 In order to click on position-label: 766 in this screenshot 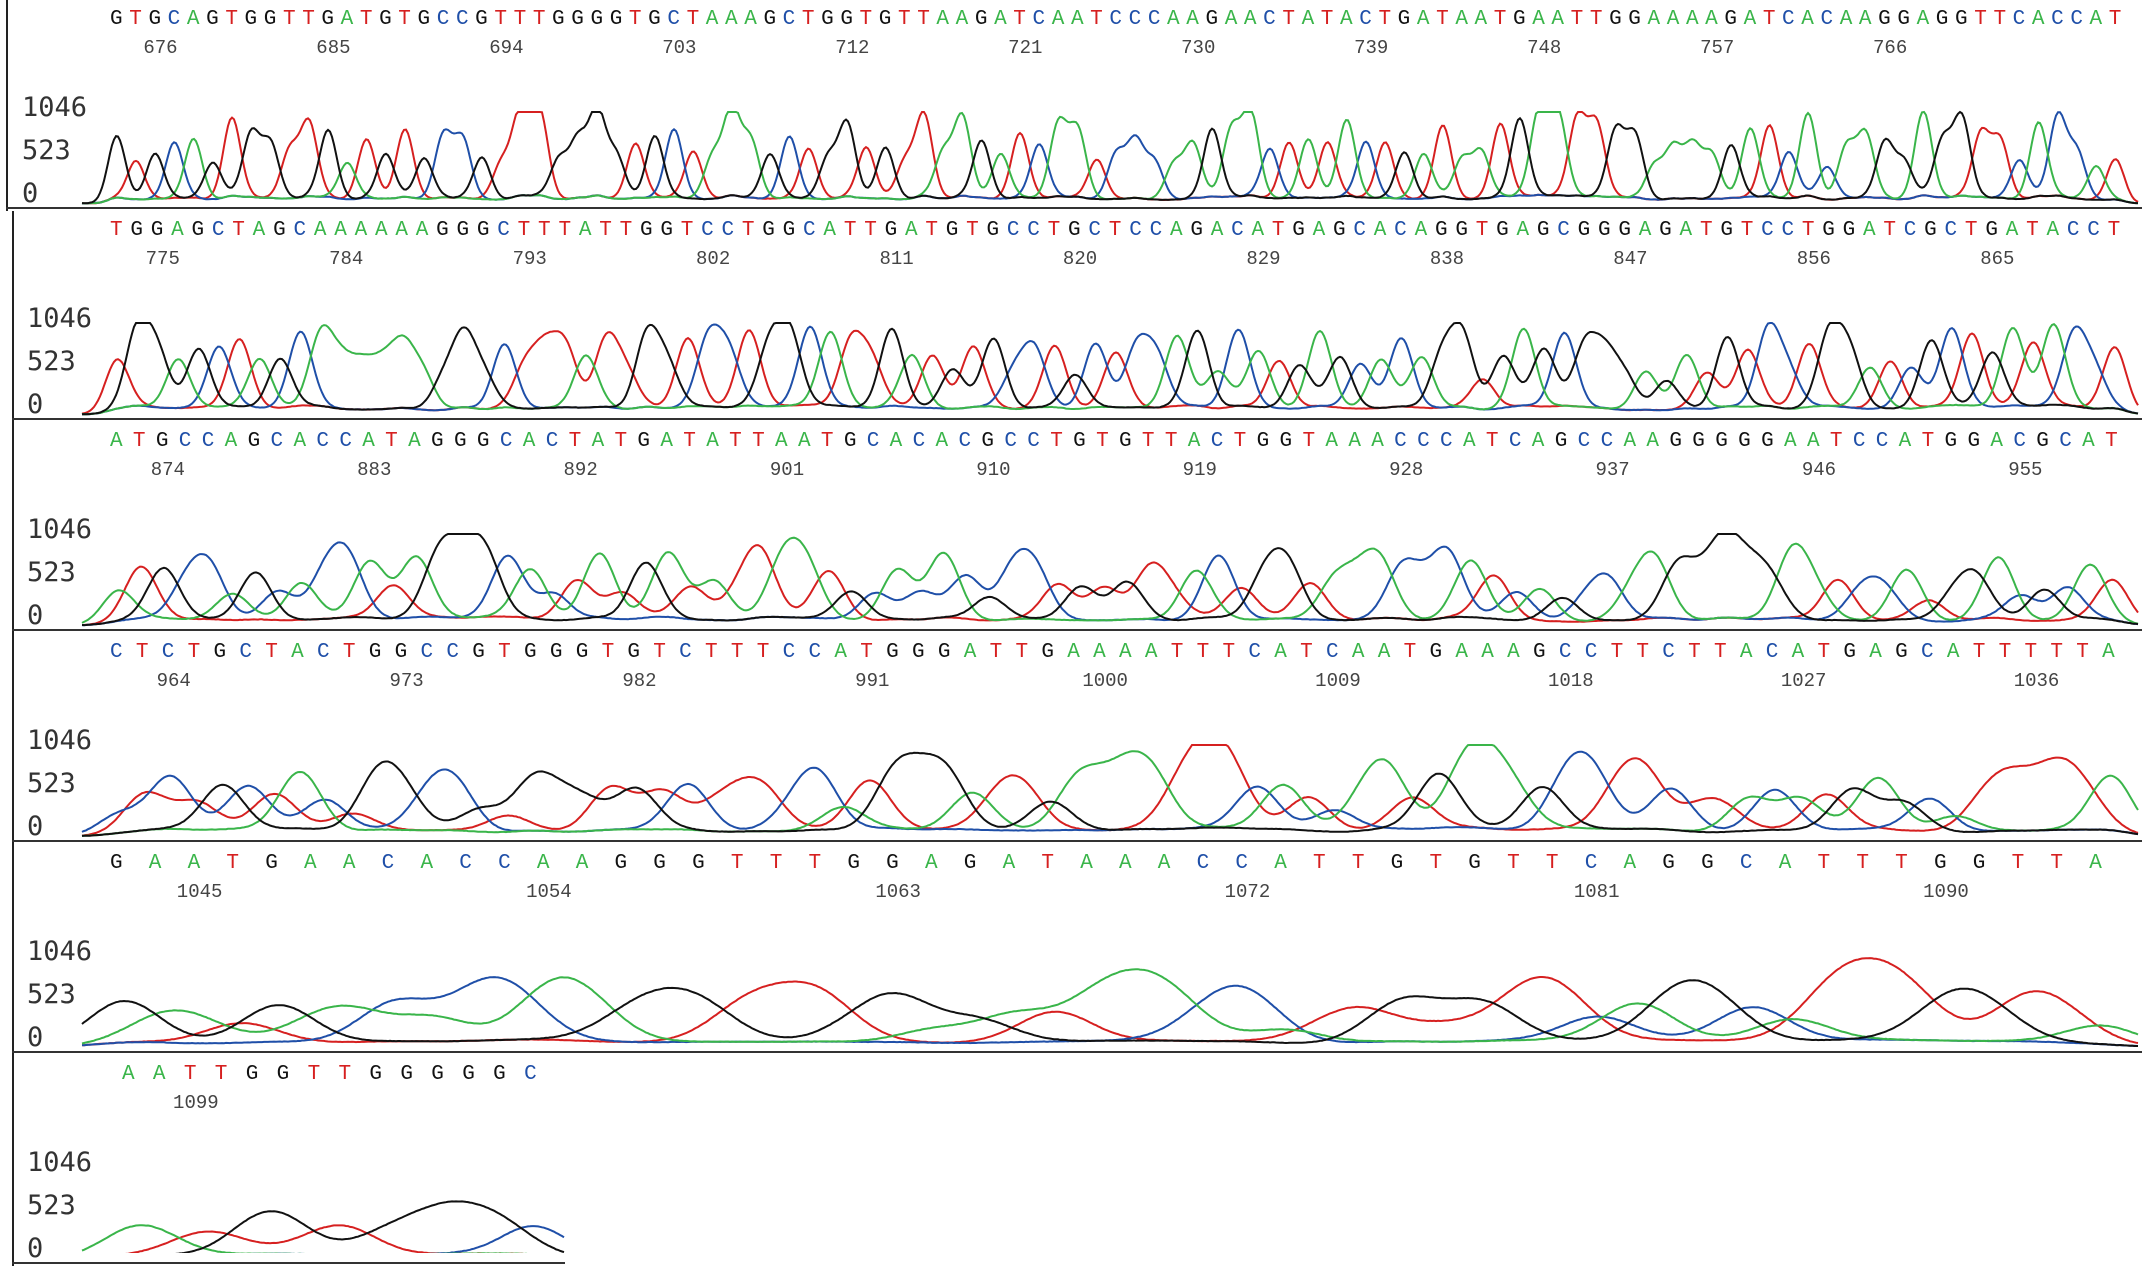, I will do `click(1890, 48)`.